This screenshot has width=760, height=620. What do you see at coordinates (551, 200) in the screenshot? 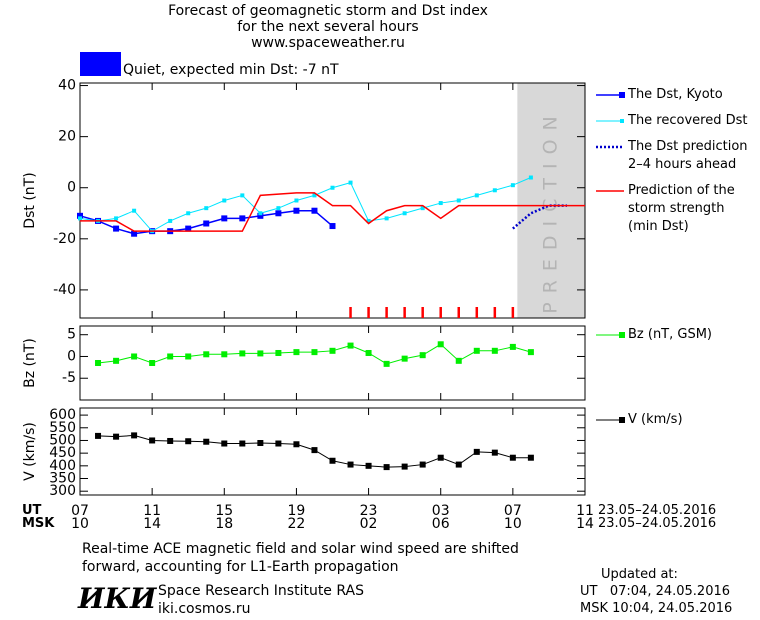
I see `prediction-shade` at bounding box center [551, 200].